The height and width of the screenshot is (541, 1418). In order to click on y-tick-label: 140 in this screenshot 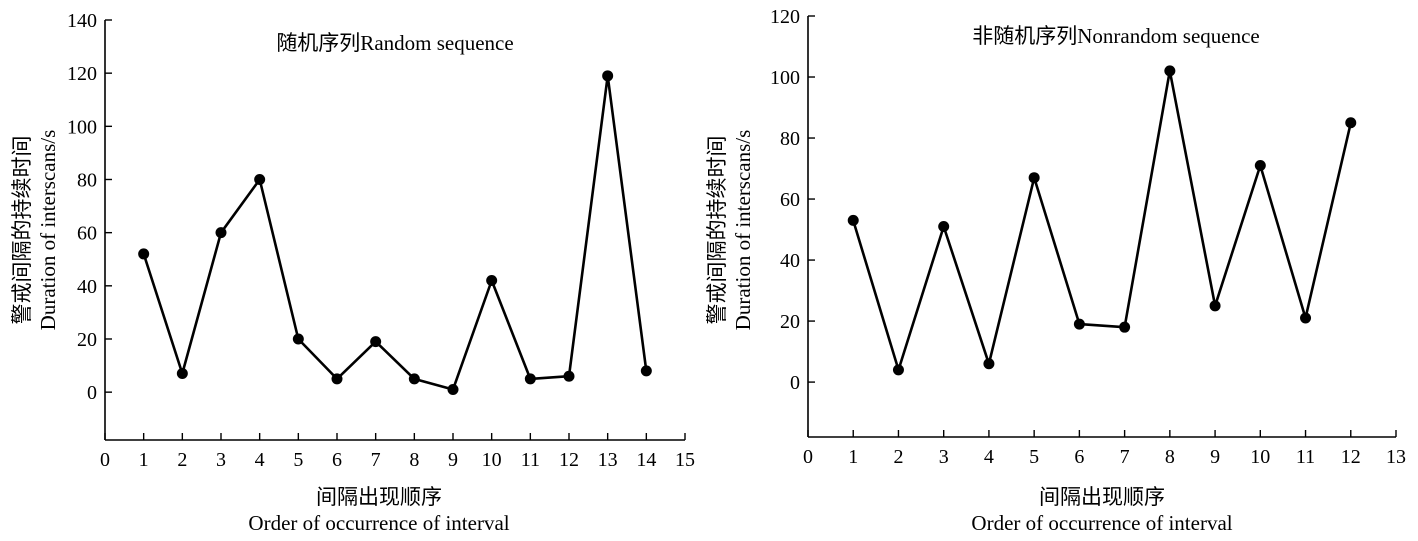, I will do `click(82, 21)`.